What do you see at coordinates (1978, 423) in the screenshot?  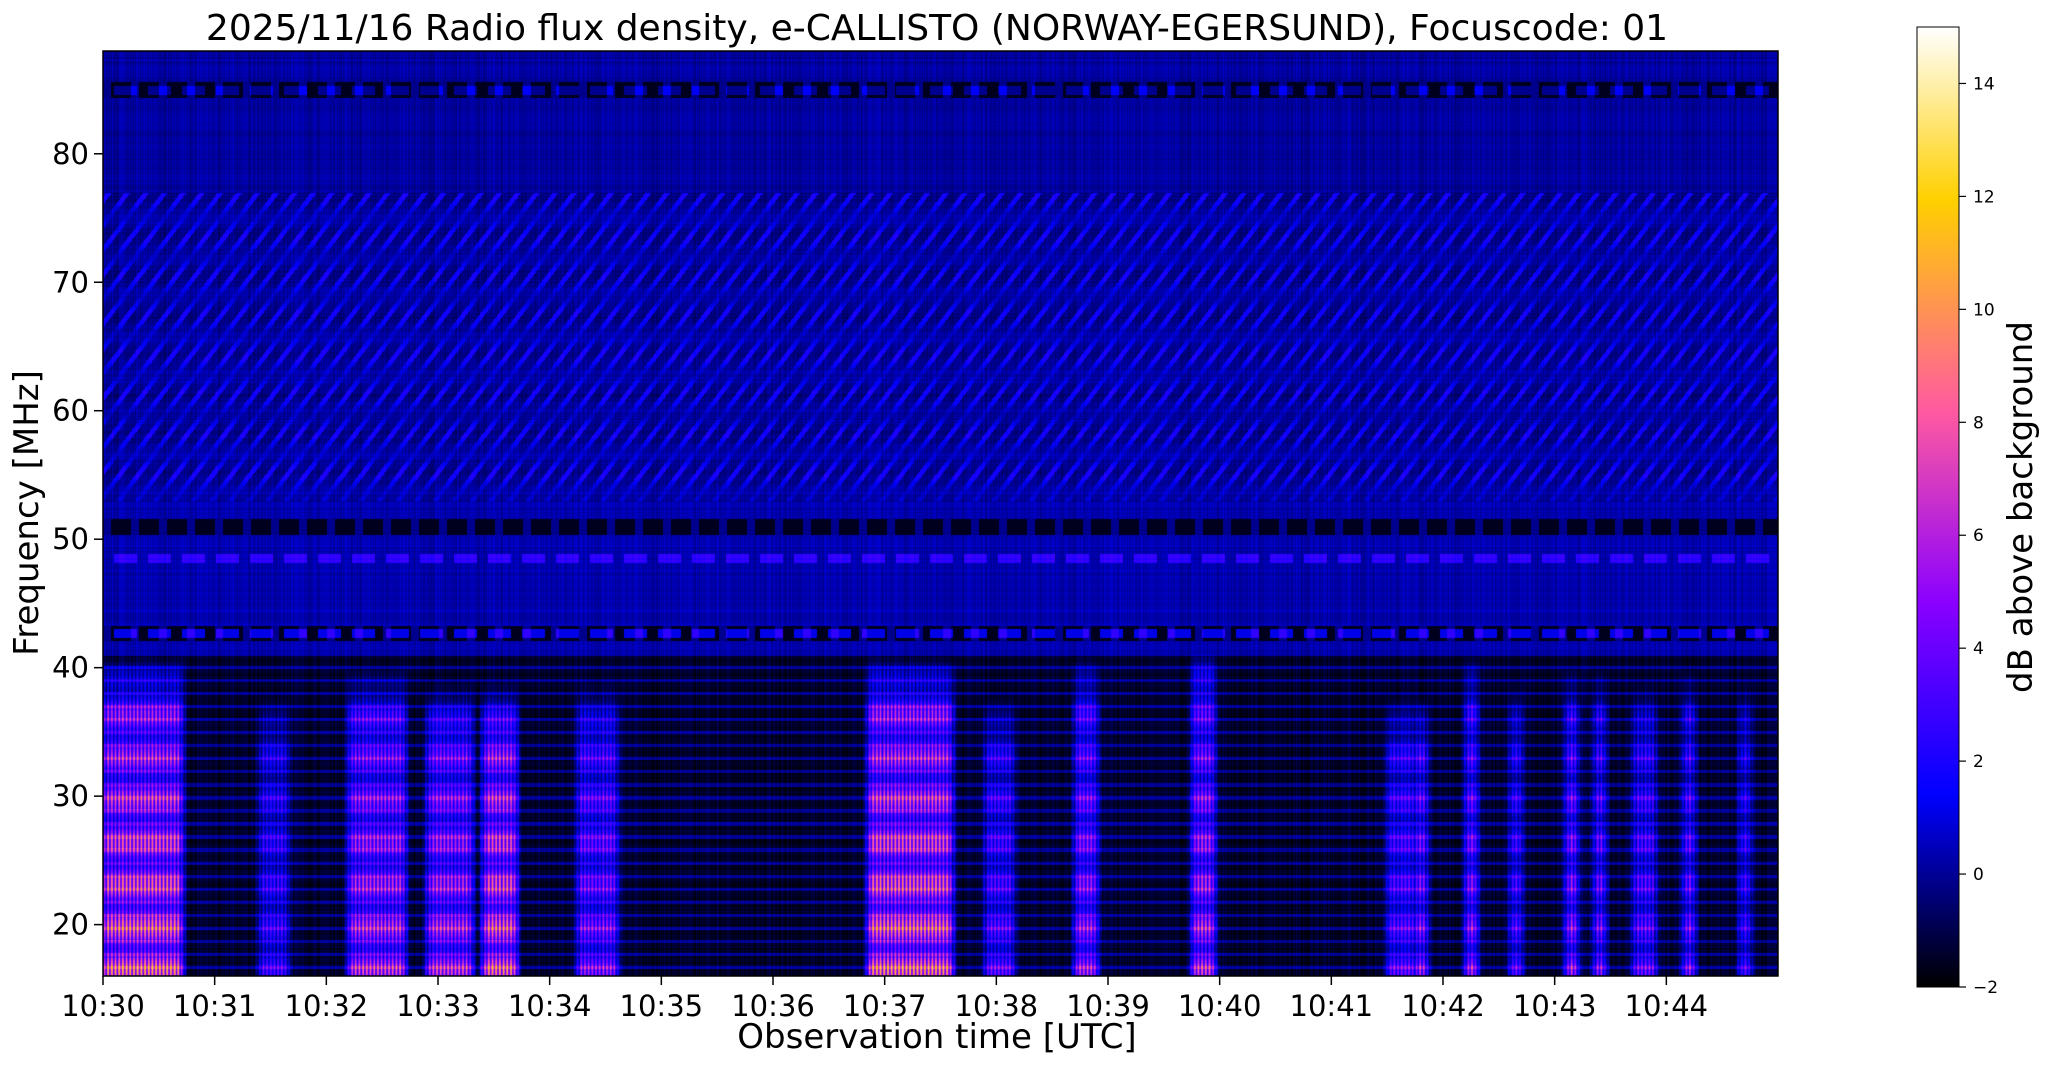 I see `colorbar-tick-label: 8` at bounding box center [1978, 423].